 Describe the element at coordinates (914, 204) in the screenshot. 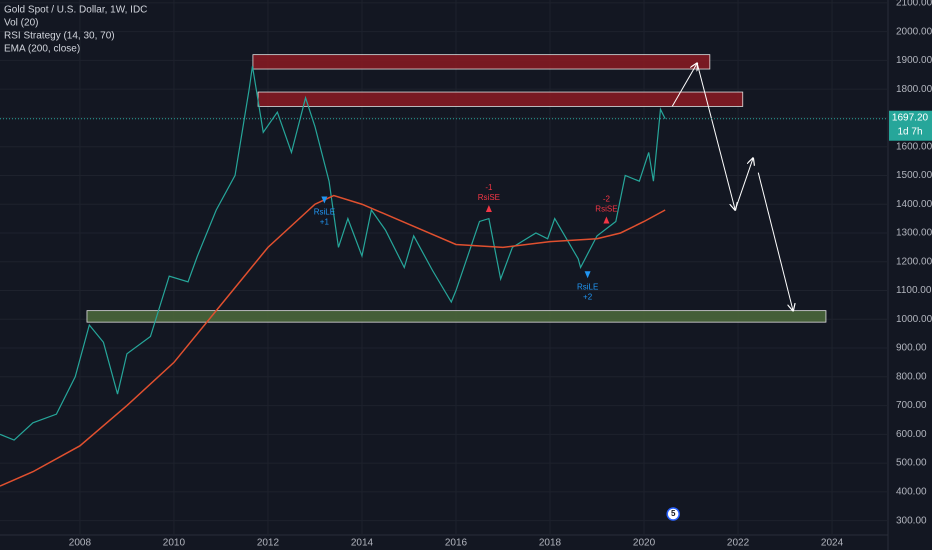

I see `y-tick-label: 1400.00` at that location.